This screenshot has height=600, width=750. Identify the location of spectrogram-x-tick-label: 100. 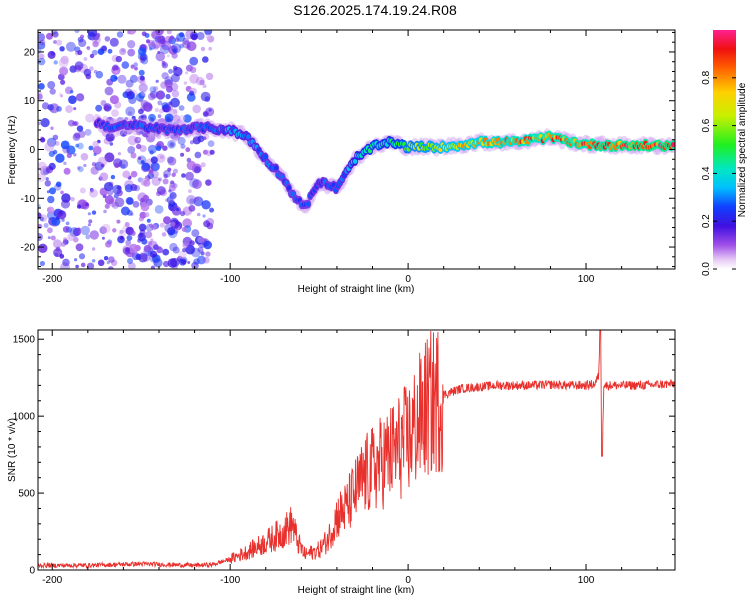
(586, 279).